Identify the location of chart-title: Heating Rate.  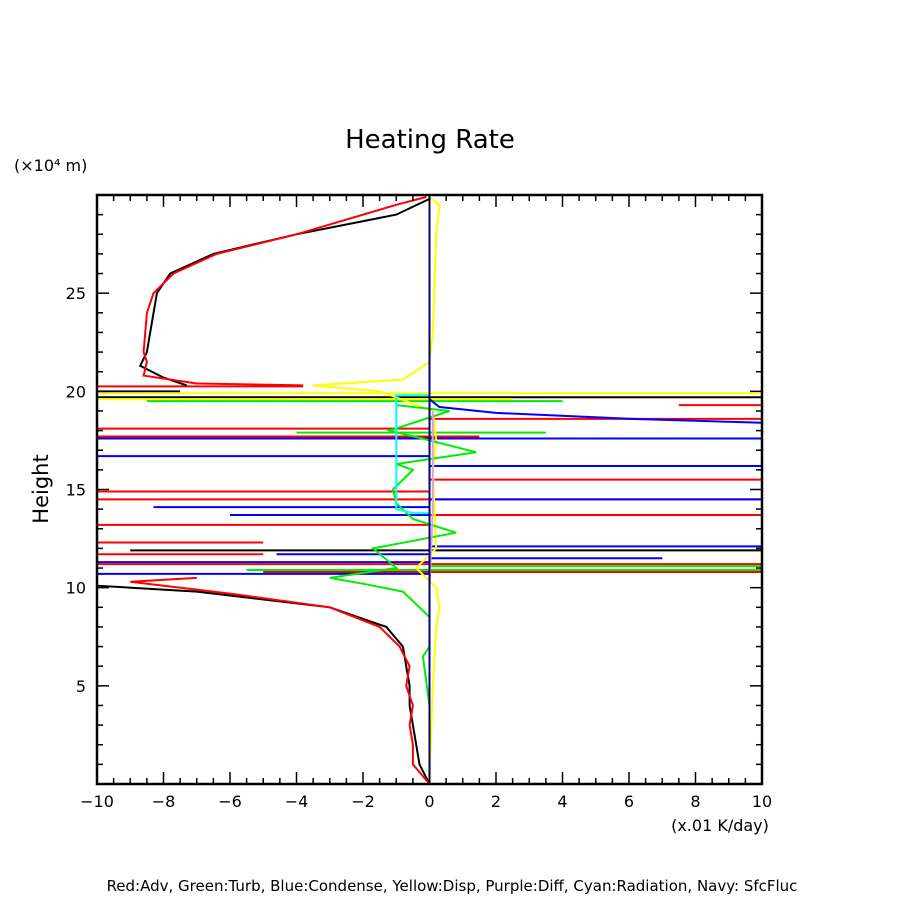
(430, 140).